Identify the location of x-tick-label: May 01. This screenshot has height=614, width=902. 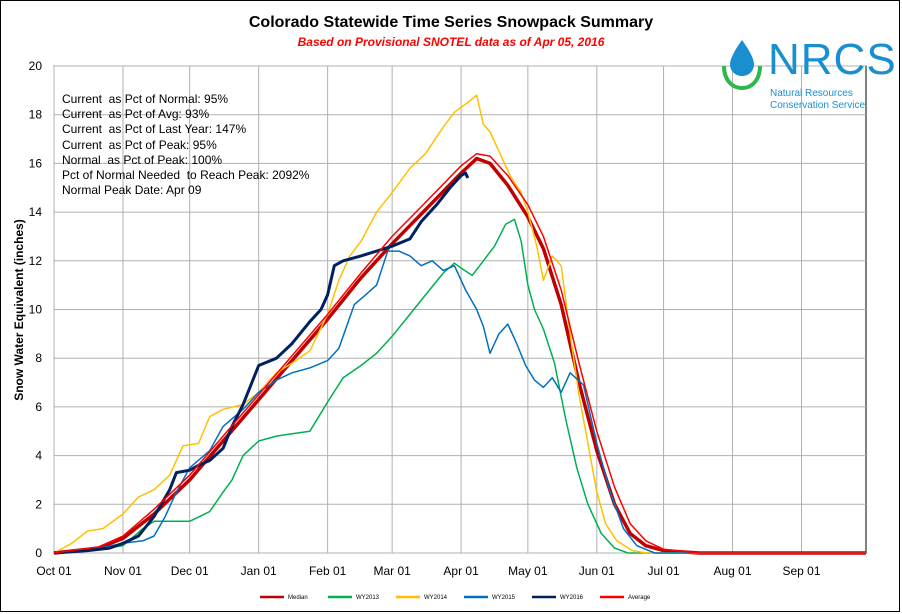
(528, 571).